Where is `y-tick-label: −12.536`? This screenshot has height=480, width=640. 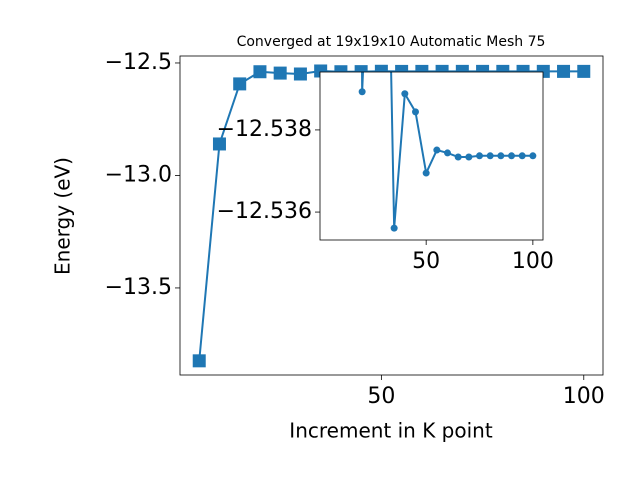 y-tick-label: −12.536 is located at coordinates (264, 211).